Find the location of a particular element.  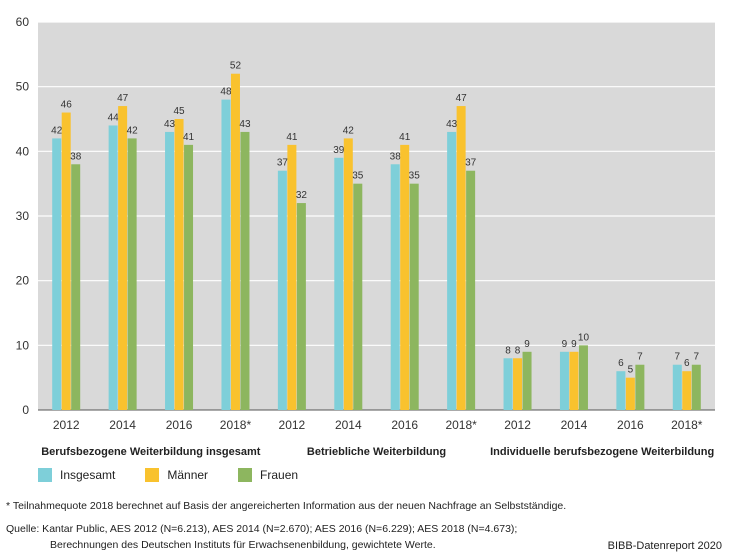

data-label: 38 is located at coordinates (396, 156).